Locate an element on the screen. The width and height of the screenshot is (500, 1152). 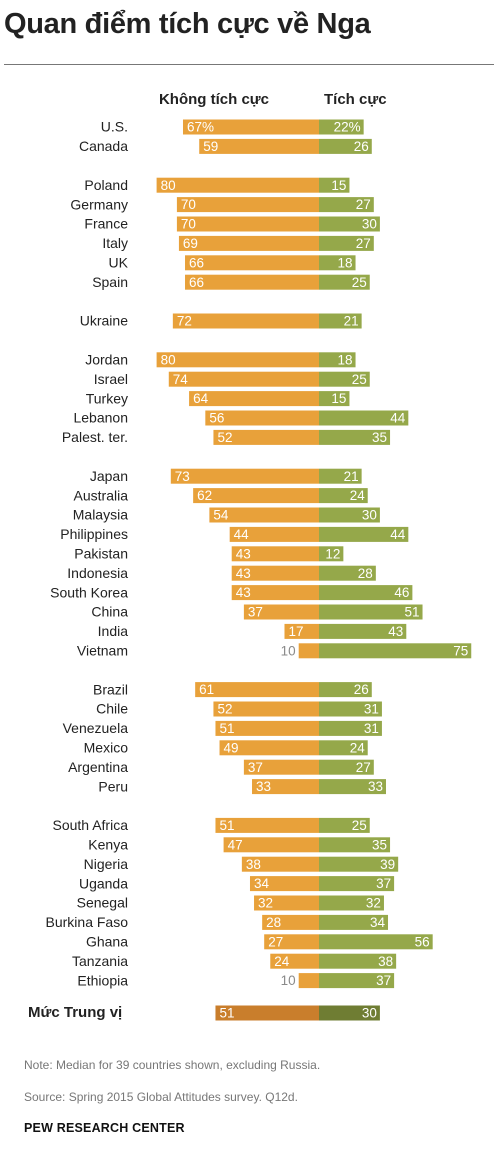
title-divider is located at coordinates (249, 64).